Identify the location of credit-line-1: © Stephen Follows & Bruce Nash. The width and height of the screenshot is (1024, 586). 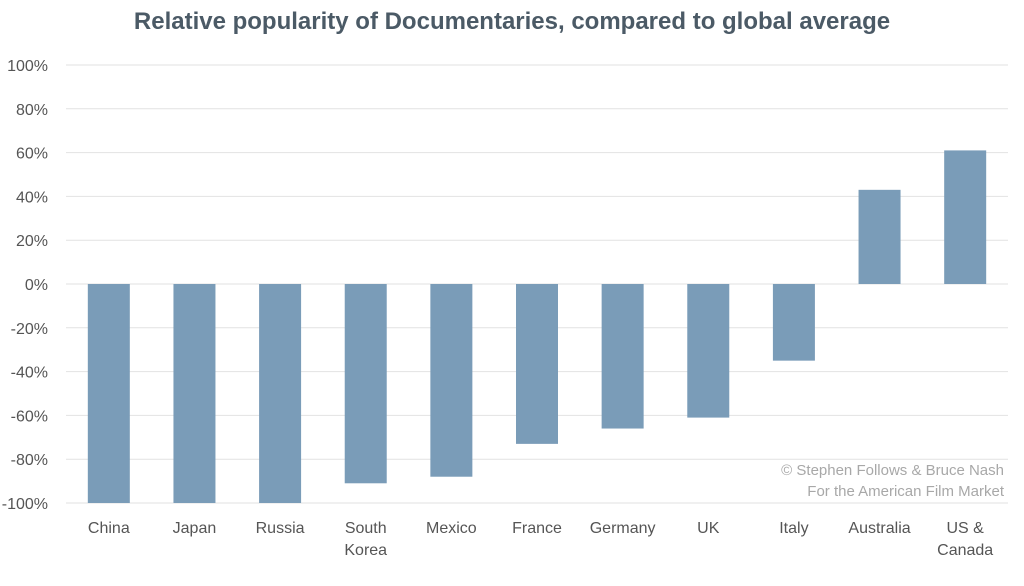
(892, 470).